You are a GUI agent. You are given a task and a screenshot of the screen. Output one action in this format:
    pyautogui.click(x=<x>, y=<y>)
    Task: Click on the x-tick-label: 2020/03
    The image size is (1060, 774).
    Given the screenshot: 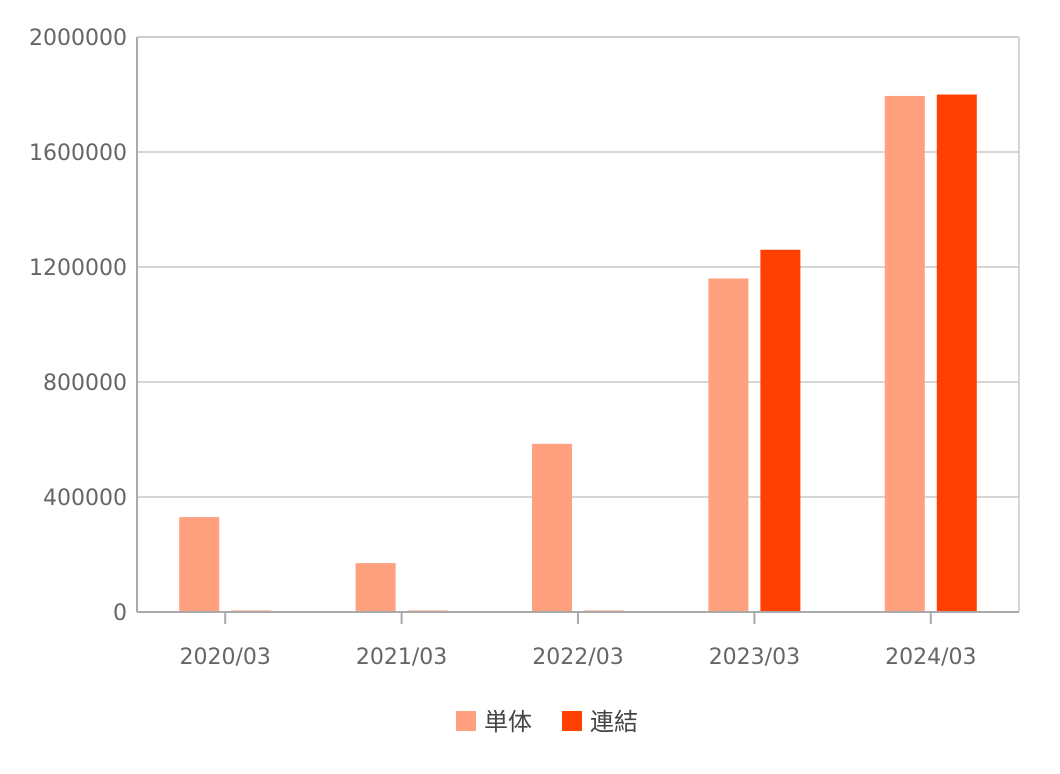 What is the action you would take?
    pyautogui.click(x=224, y=657)
    